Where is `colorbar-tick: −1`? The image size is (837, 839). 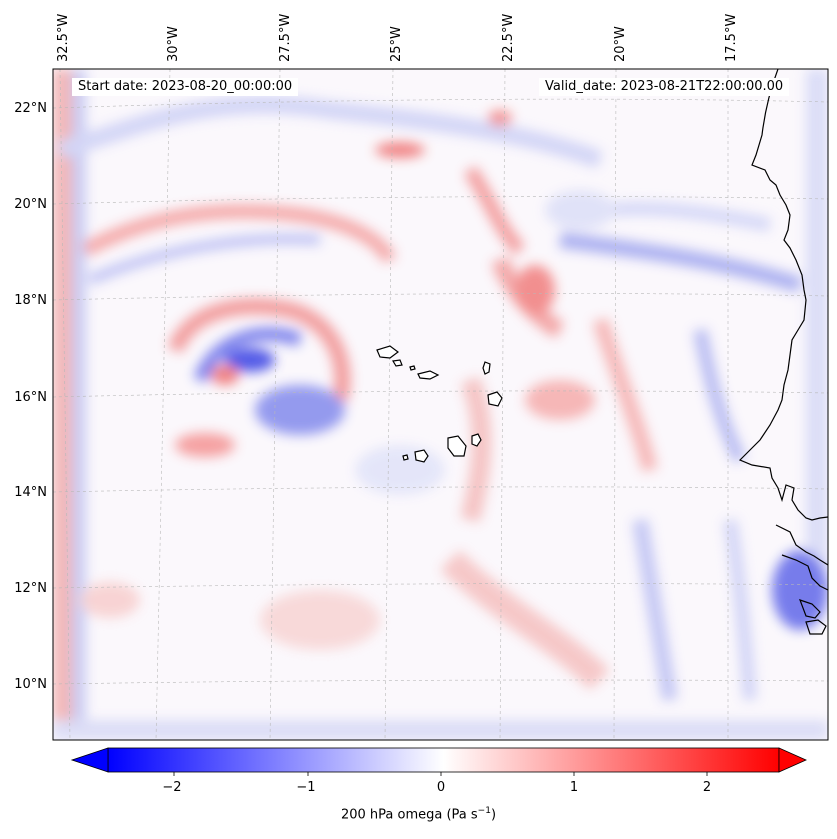
colorbar-tick: −1 is located at coordinates (305, 787).